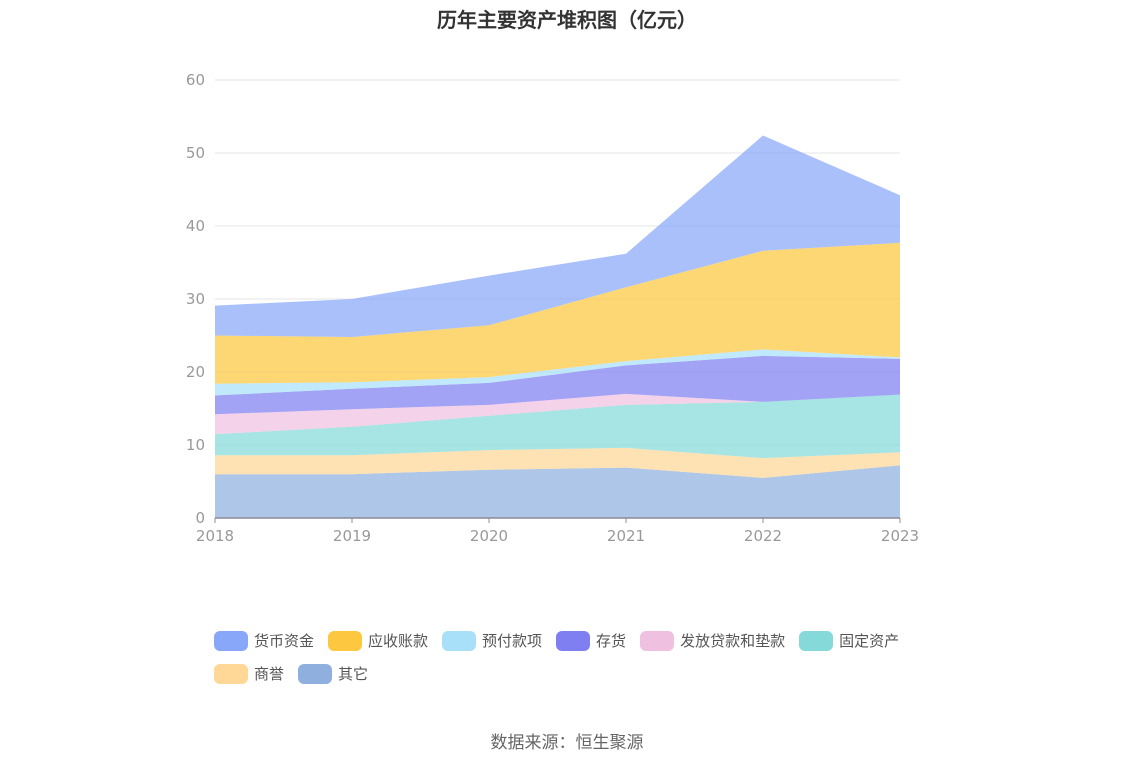  I want to click on legend-label: 存货, so click(611, 641).